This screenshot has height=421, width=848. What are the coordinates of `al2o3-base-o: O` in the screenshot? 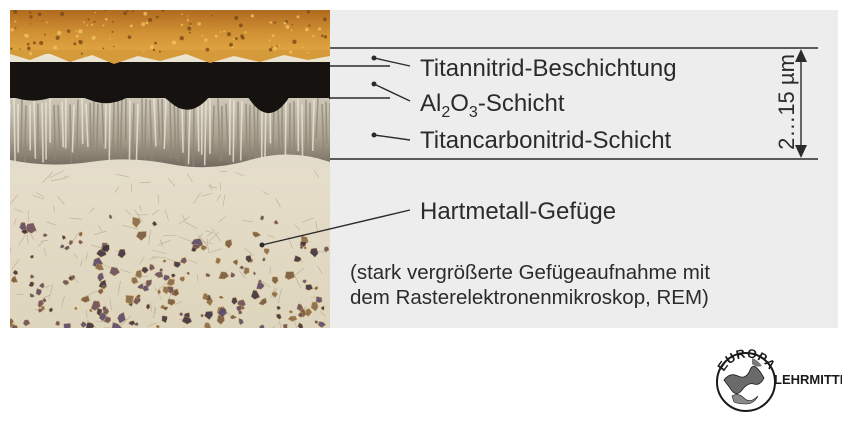 It's located at (459, 103).